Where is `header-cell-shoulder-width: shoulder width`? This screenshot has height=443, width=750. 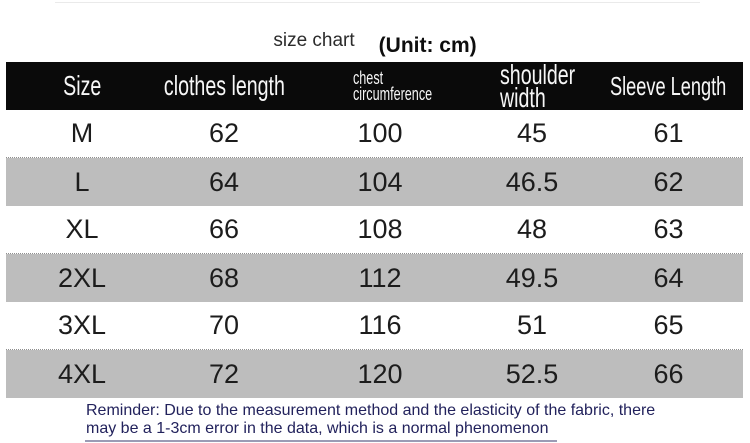 header-cell-shoulder-width: shoulder width is located at coordinates (532, 86).